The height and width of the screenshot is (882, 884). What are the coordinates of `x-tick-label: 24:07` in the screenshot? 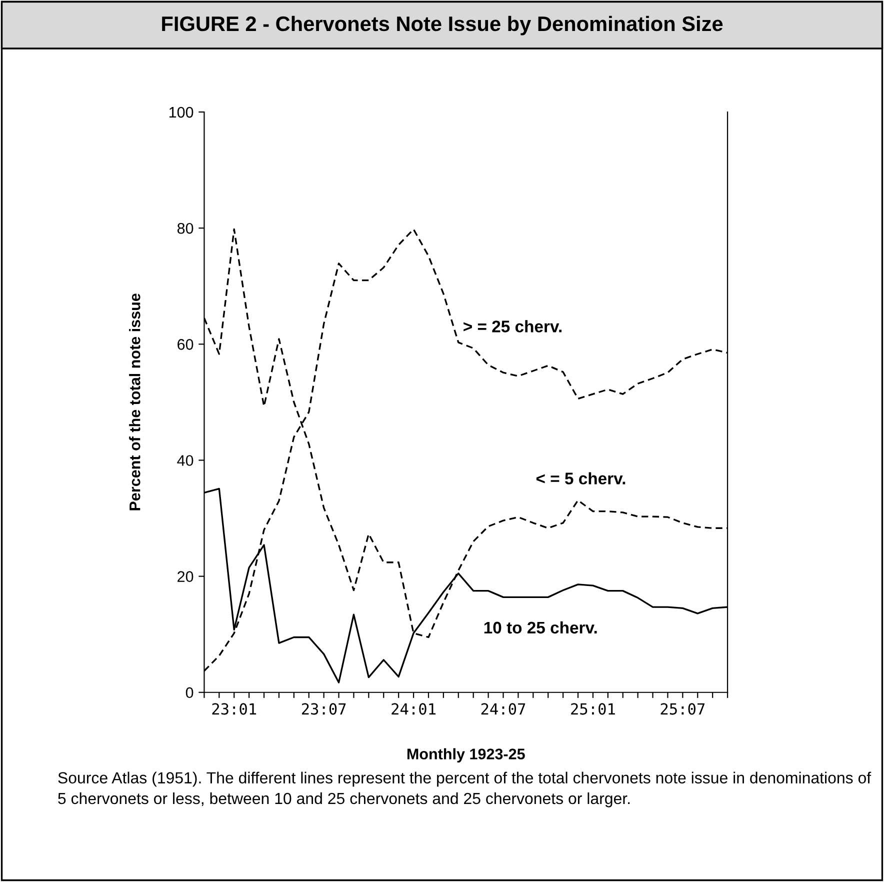 It's located at (503, 709).